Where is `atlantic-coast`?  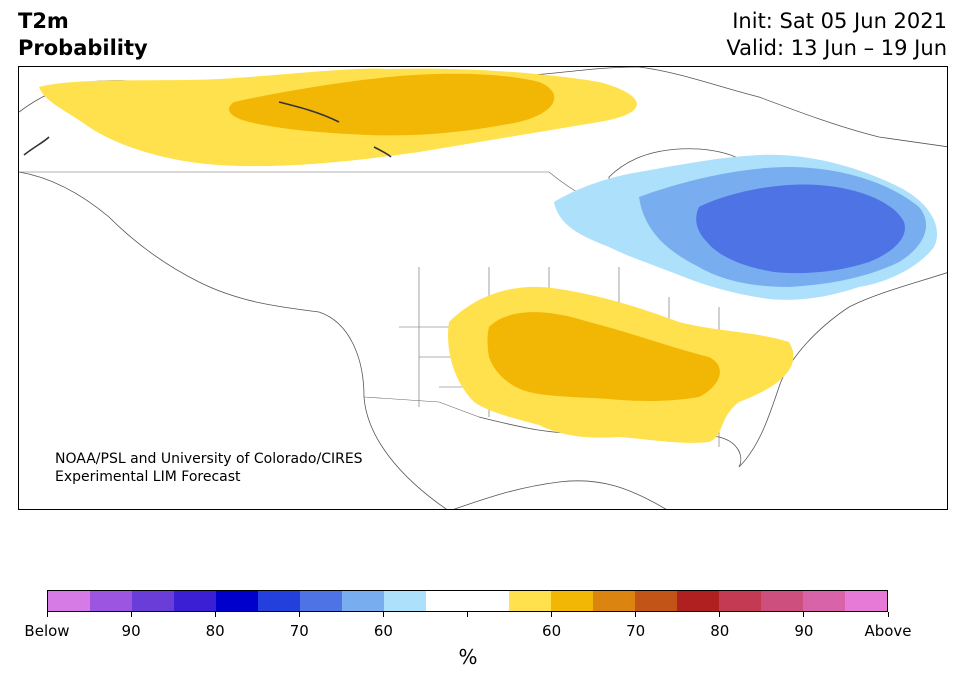 atlantic-coast is located at coordinates (842, 370).